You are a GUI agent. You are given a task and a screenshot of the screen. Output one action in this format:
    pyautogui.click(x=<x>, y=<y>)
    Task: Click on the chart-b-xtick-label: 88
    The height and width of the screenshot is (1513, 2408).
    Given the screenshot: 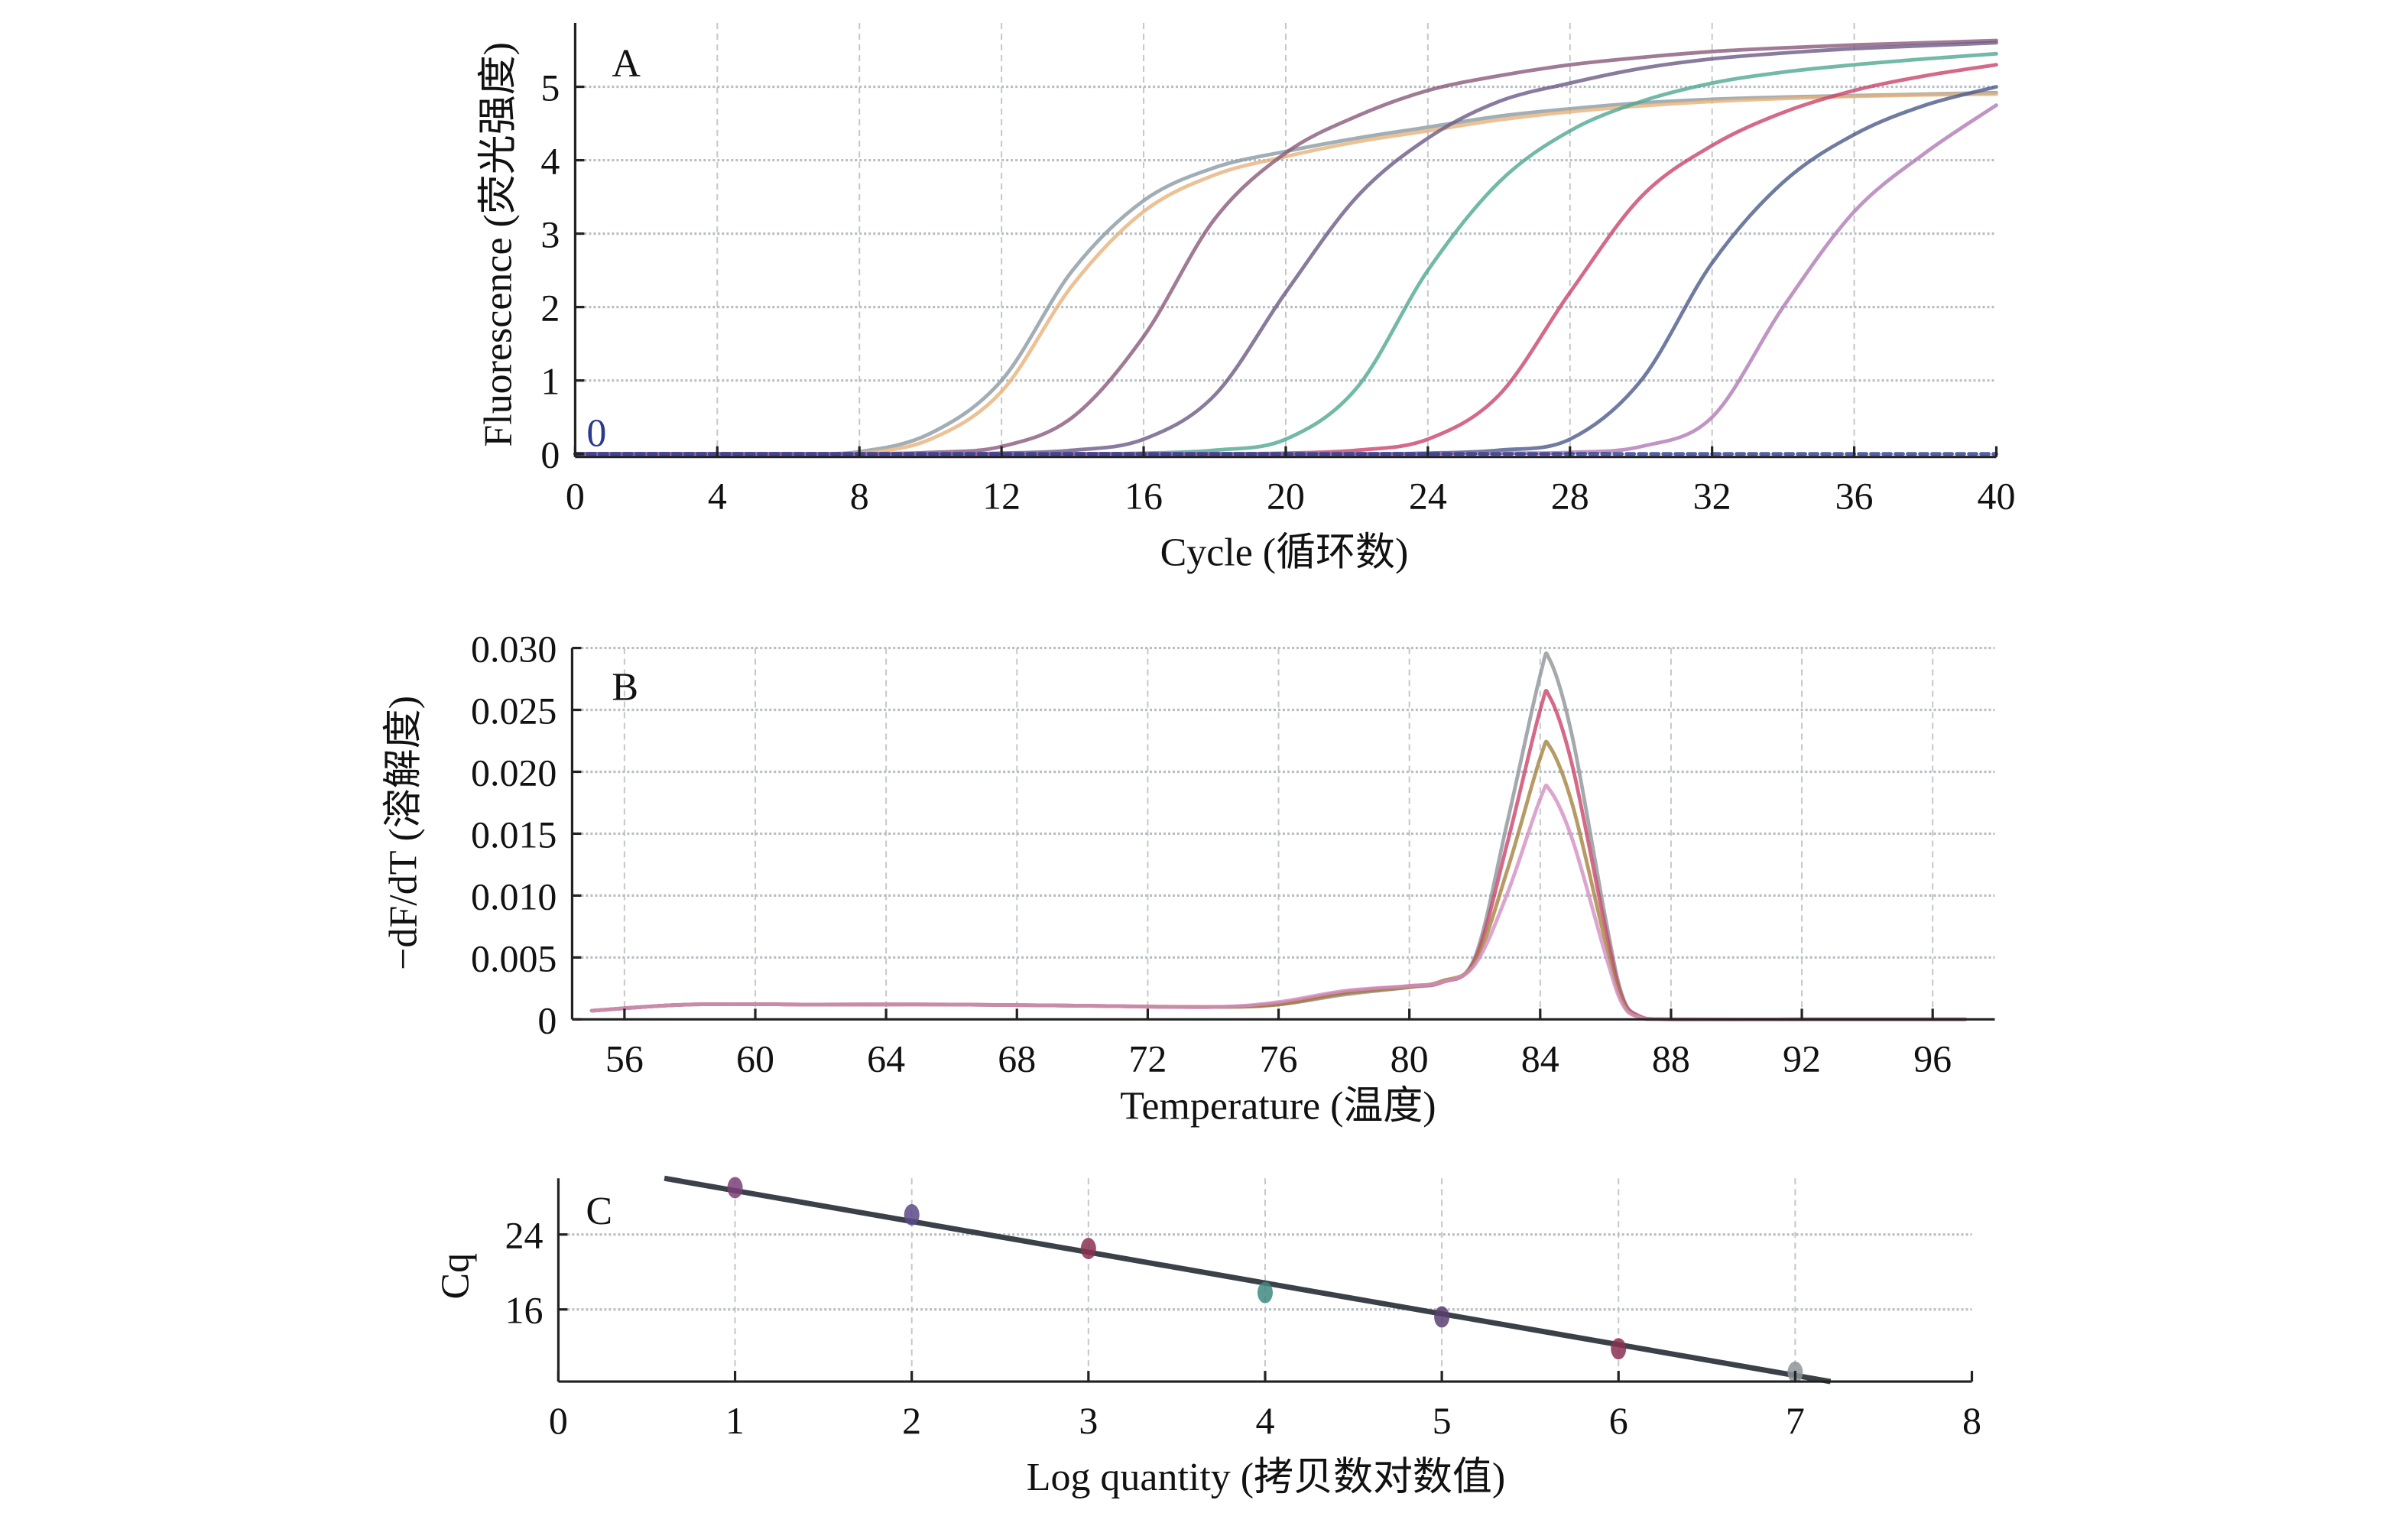 What is the action you would take?
    pyautogui.click(x=1671, y=1058)
    